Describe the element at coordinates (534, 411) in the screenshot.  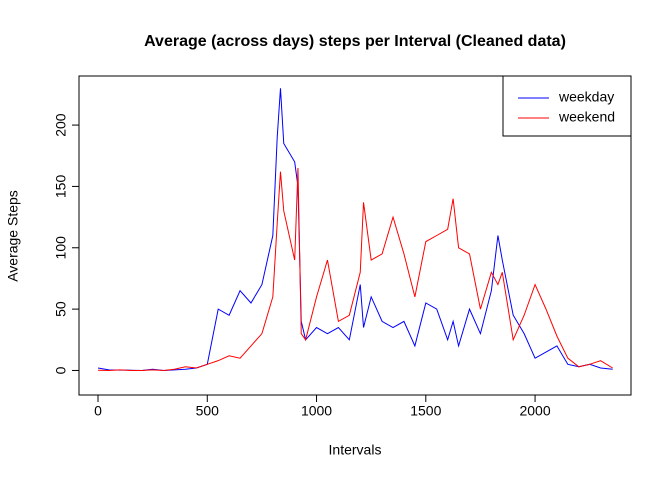
I see `x-tick-label: 2000` at that location.